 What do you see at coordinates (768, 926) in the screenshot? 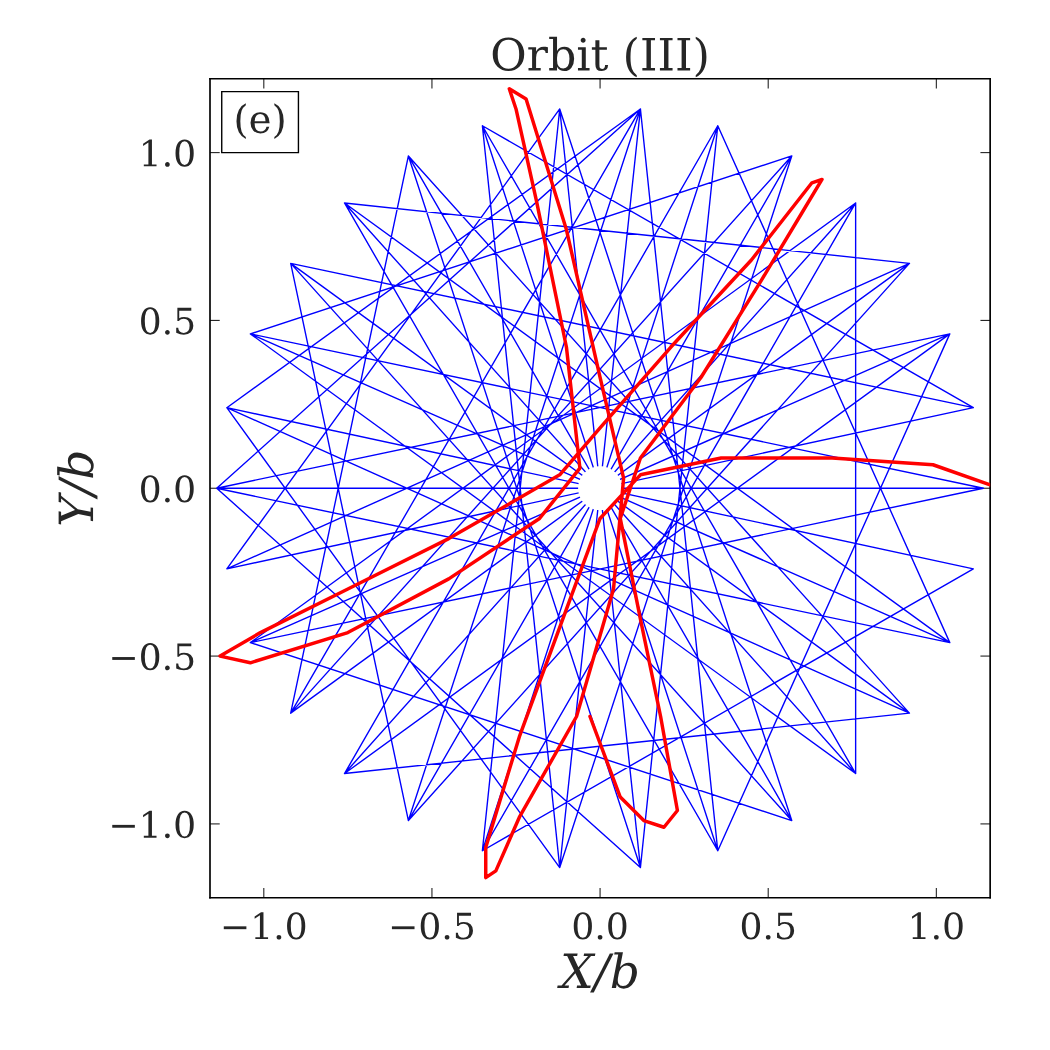
I see `x-tick-label: 0.5` at bounding box center [768, 926].